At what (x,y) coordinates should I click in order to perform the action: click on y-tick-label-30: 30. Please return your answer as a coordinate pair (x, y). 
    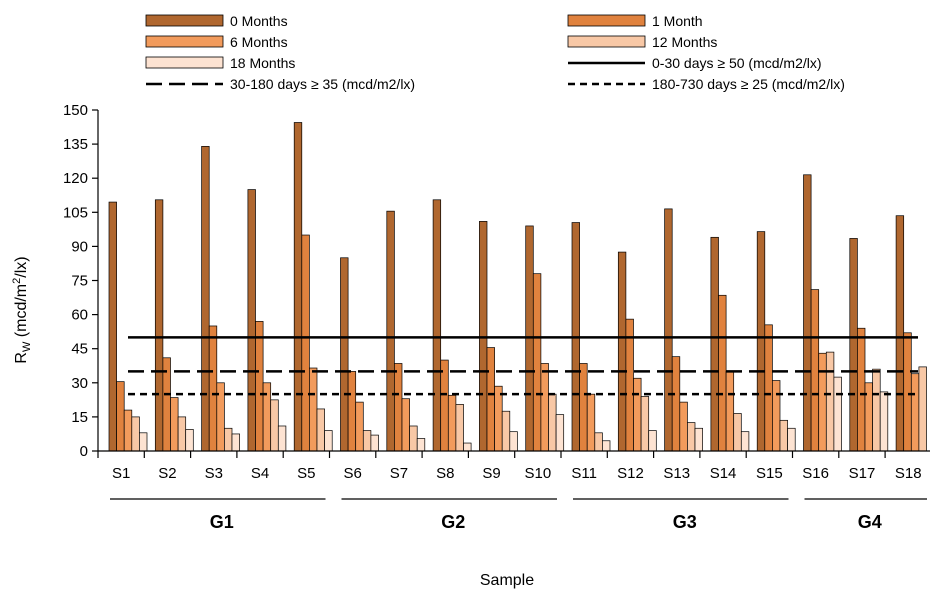
    Looking at the image, I should click on (79, 383).